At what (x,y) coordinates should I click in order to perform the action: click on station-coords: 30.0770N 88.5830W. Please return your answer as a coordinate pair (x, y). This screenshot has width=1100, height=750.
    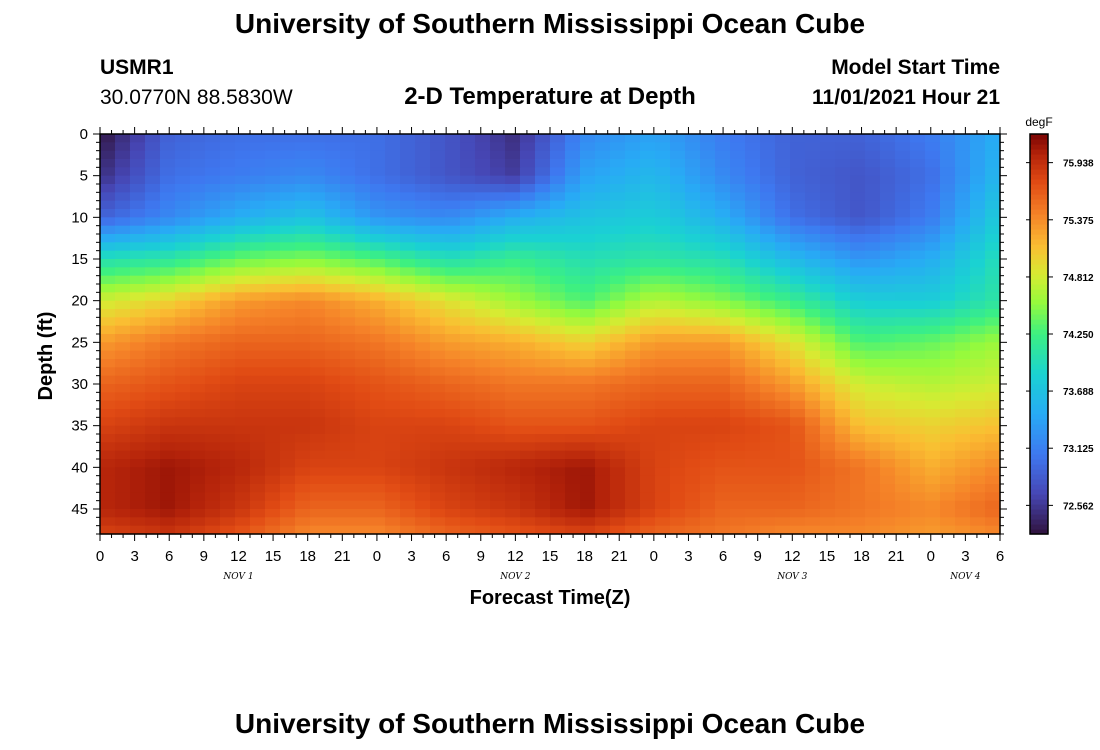
    Looking at the image, I should click on (196, 97).